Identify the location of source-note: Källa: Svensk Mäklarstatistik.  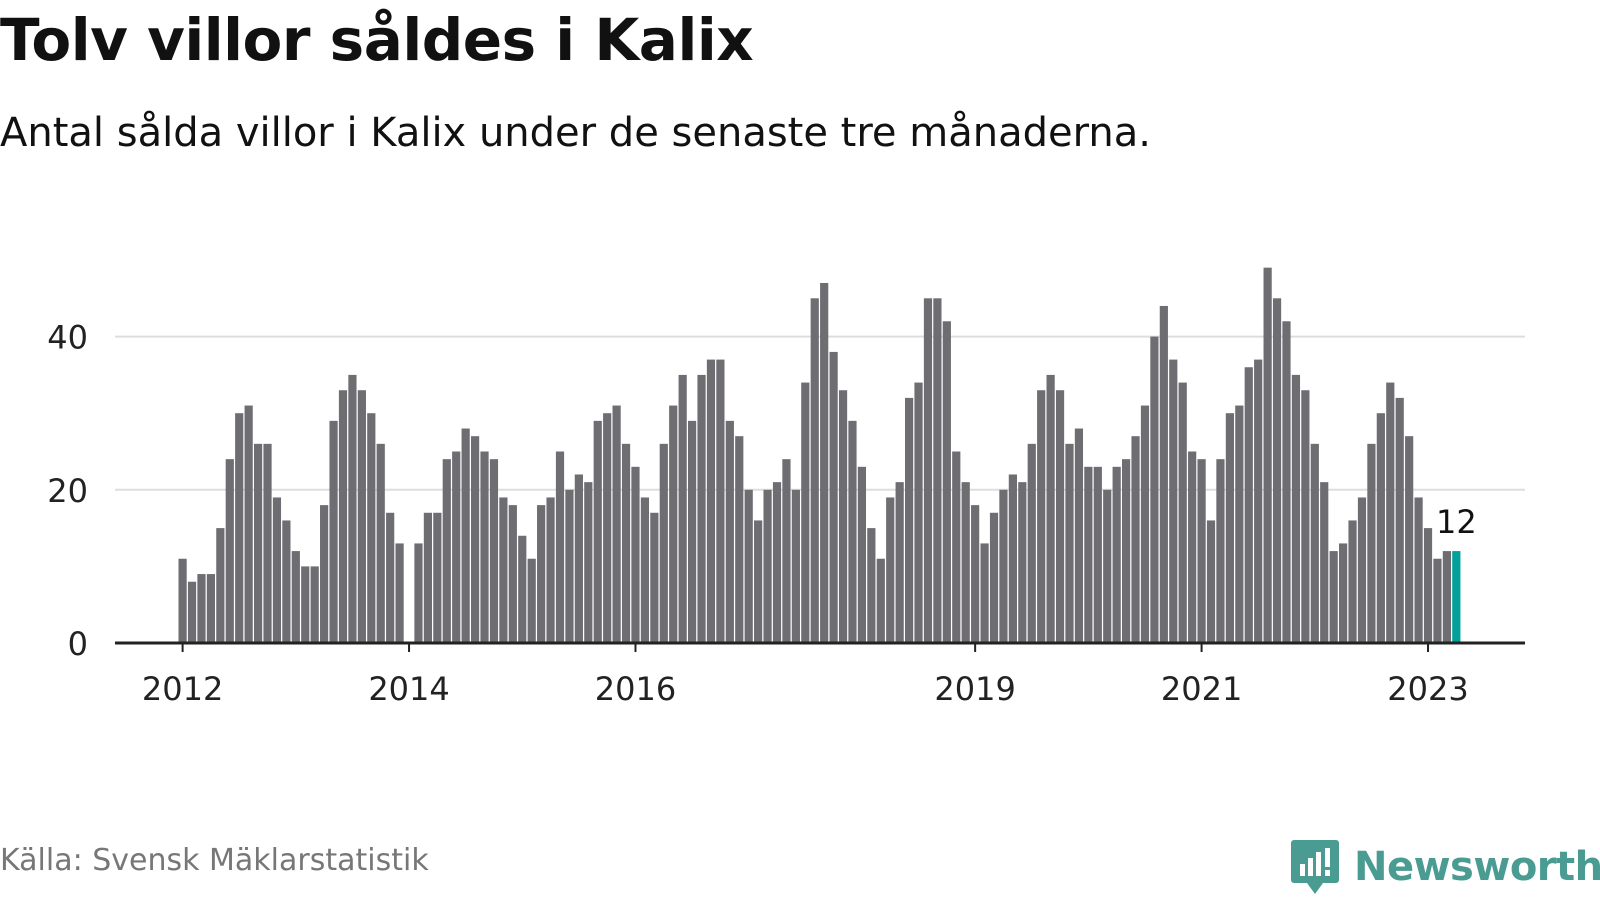
(214, 860).